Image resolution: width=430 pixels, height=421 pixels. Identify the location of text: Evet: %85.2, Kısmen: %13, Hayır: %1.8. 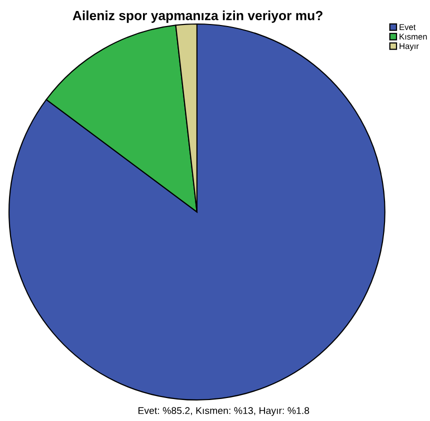
(224, 411).